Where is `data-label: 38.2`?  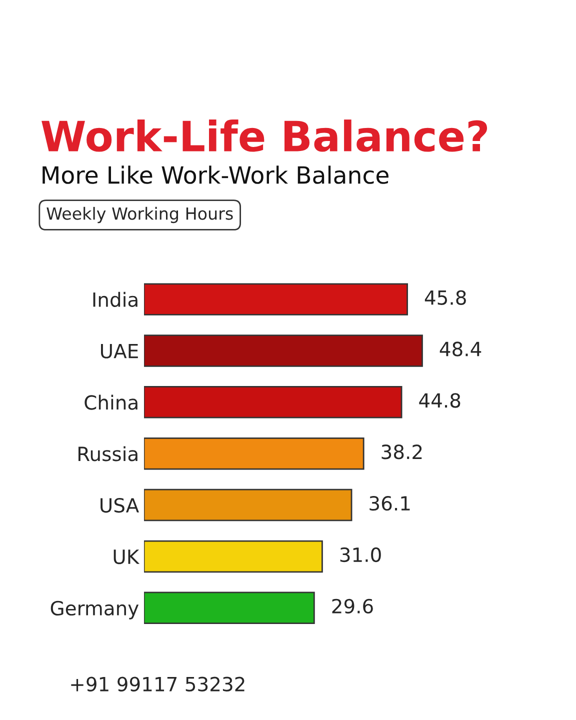
data-label: 38.2 is located at coordinates (402, 452).